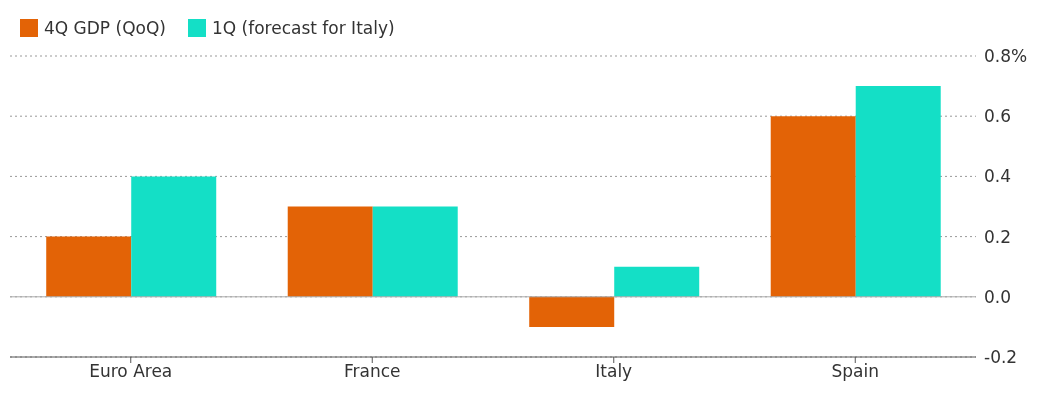 This screenshot has height=400, width=1057. Describe the element at coordinates (614, 371) in the screenshot. I see `x-tick-label: Italy` at that location.